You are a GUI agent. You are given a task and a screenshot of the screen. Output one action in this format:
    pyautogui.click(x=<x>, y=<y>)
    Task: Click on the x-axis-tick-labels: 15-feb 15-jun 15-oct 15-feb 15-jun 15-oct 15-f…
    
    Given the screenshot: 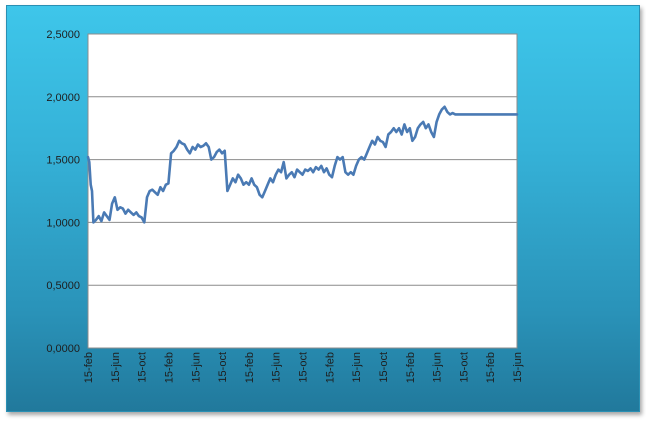 What is the action you would take?
    pyautogui.click(x=303, y=367)
    